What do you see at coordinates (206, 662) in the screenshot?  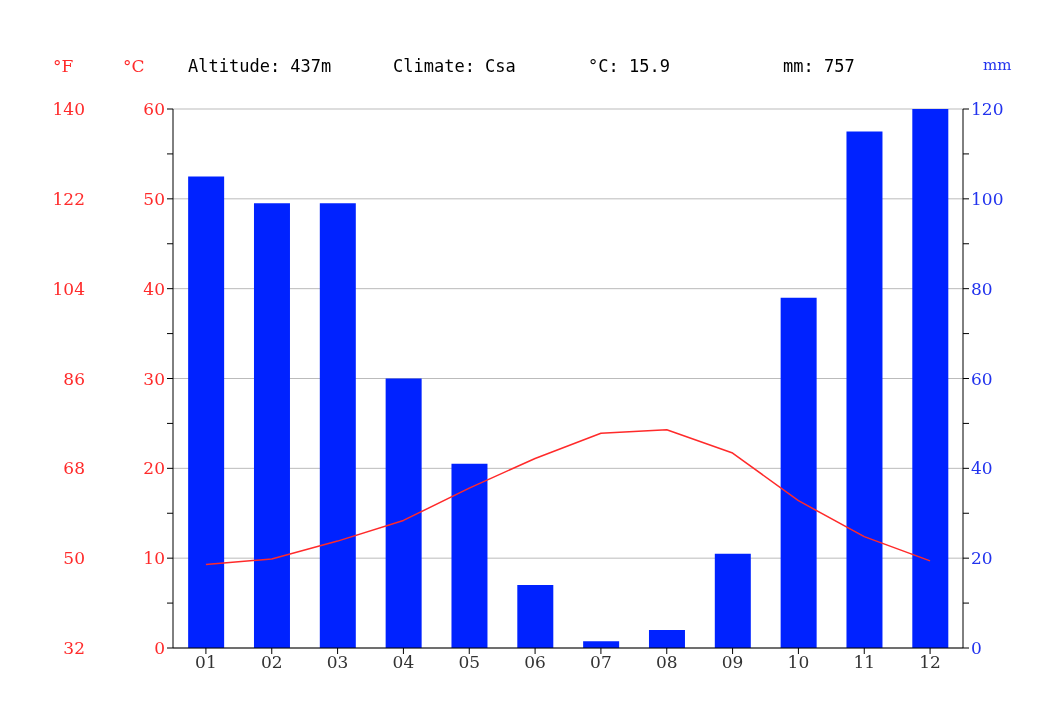 I see `x-tick-label: 01` at bounding box center [206, 662].